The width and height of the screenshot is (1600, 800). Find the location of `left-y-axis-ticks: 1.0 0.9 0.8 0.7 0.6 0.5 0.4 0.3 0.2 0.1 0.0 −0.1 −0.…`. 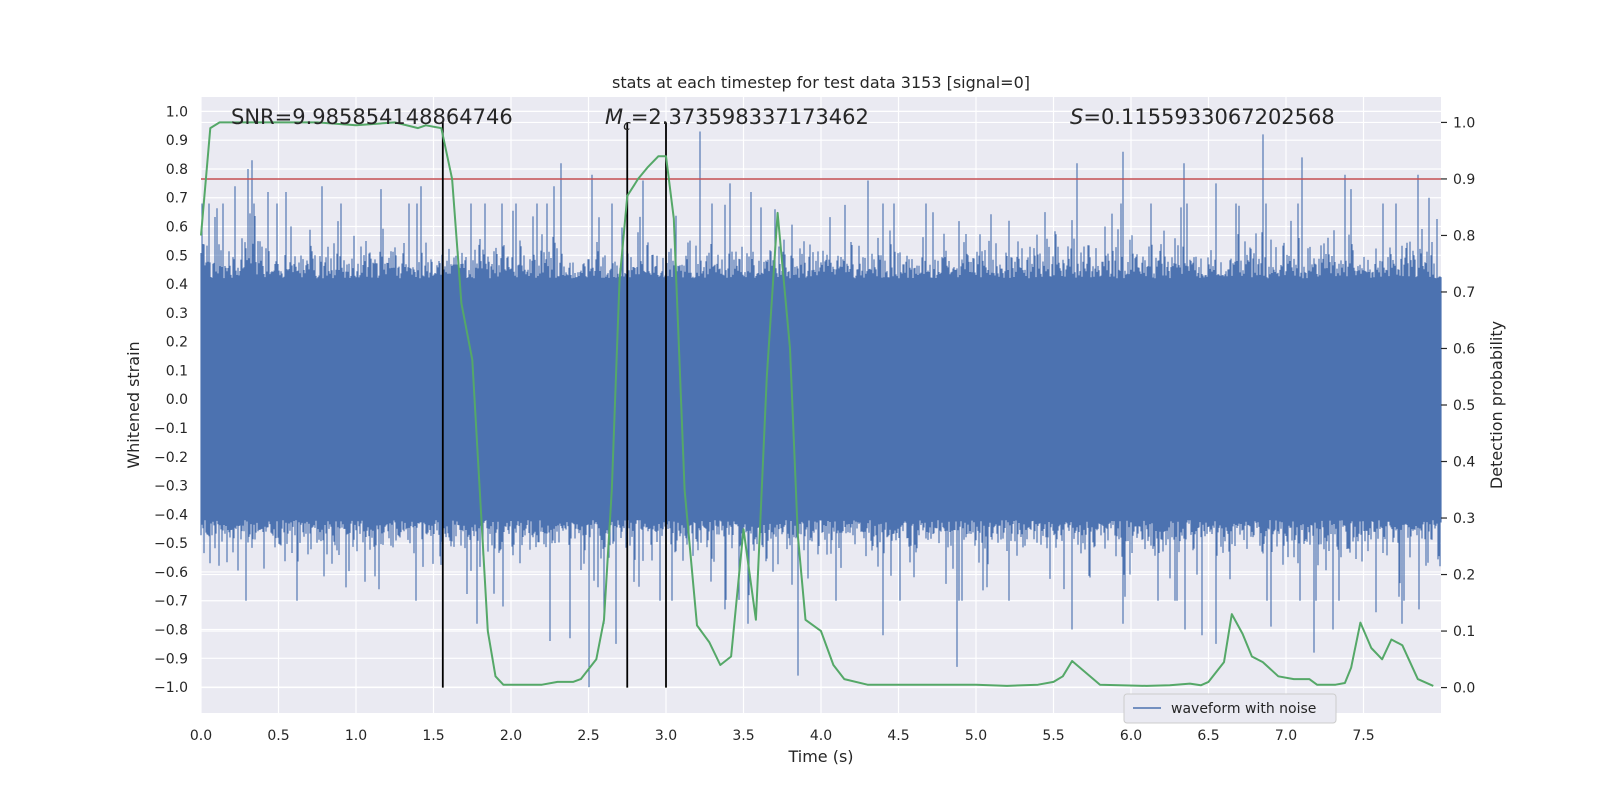

left-y-axis-ticks: 1.0 0.9 0.8 0.7 0.6 0.5 0.4 0.3 0.2 0.1 0.0 −0.1 −0.… is located at coordinates (171, 400).